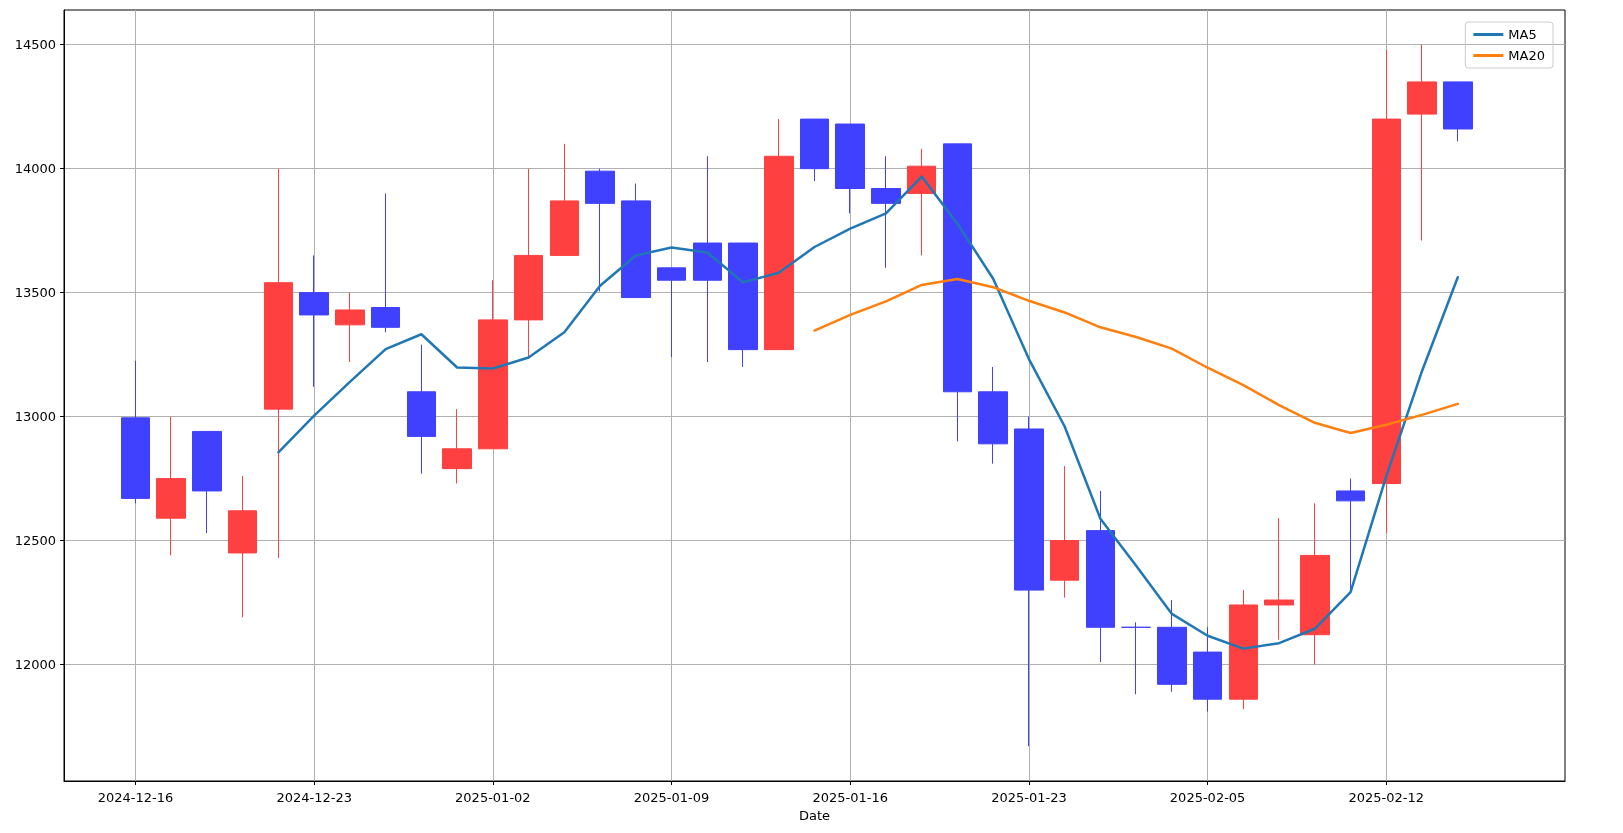 The image size is (1623, 833). I want to click on y-tick-label: 14000, so click(35, 169).